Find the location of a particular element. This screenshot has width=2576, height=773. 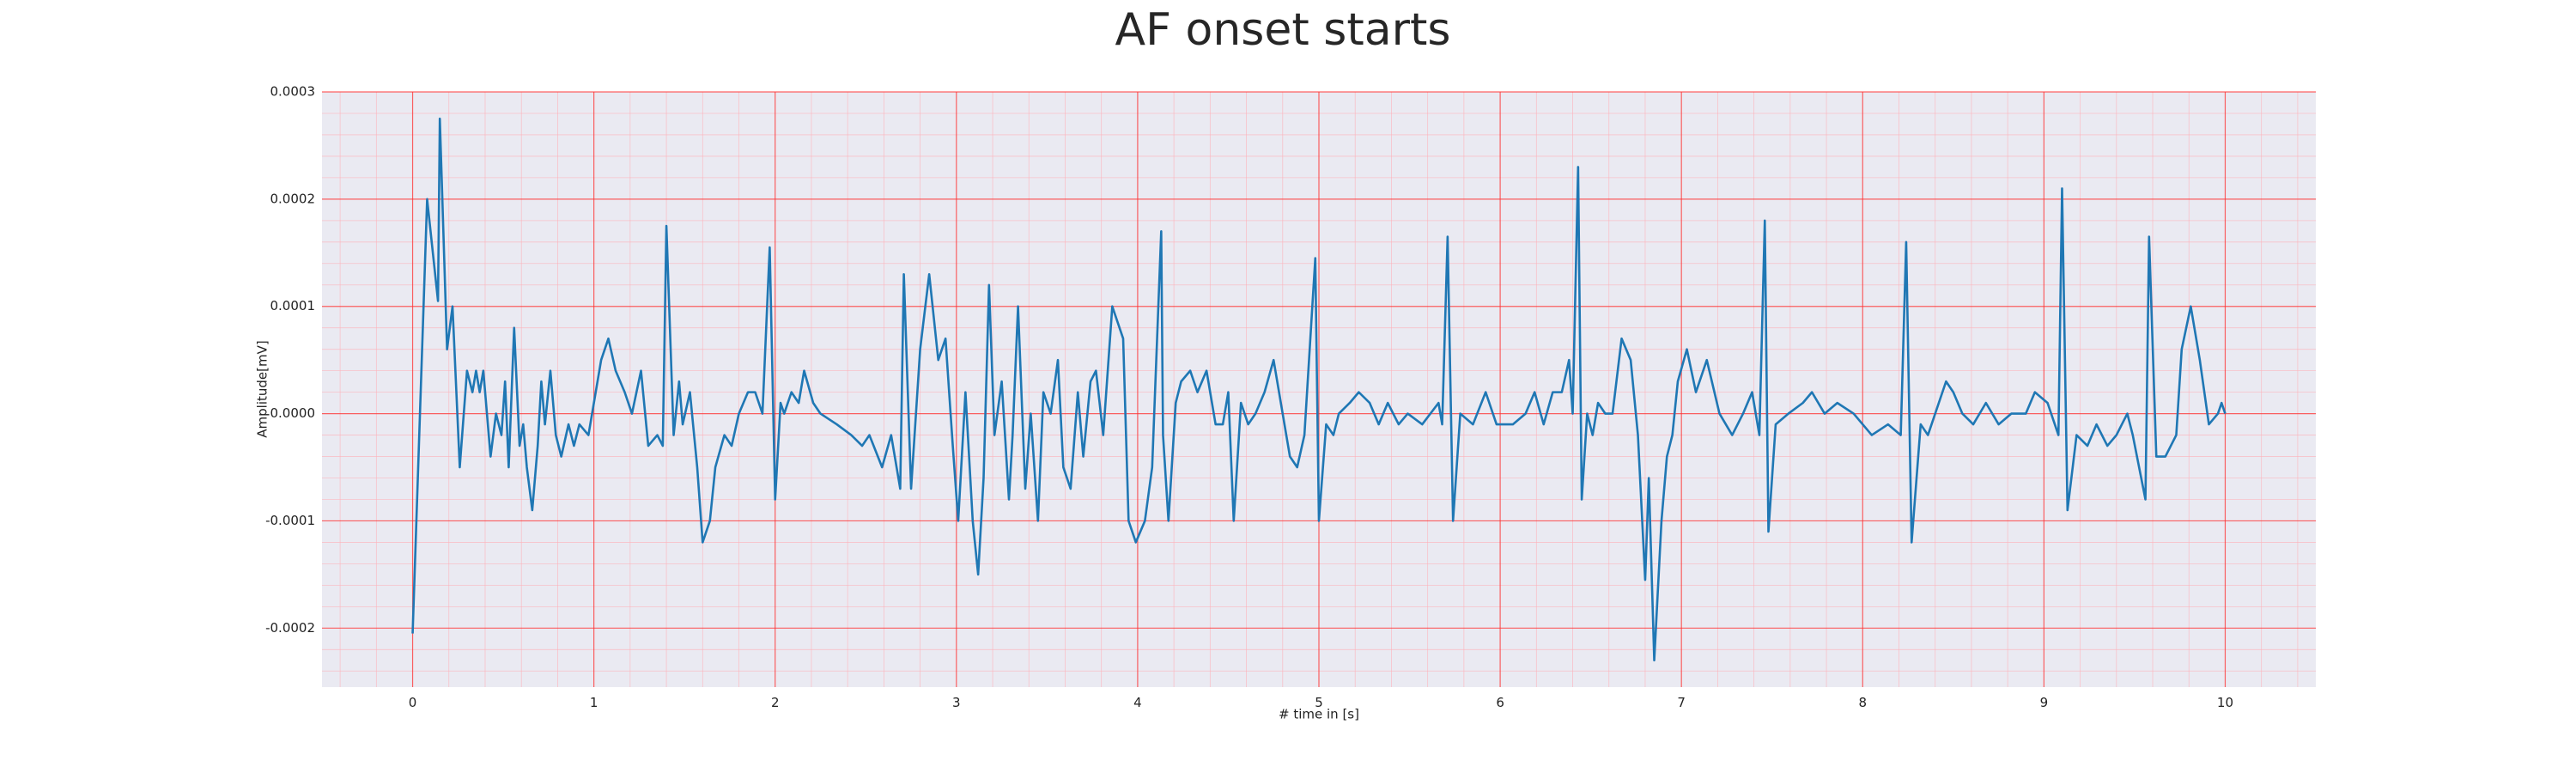

x-axis-label: # time in [s] is located at coordinates (1319, 714).